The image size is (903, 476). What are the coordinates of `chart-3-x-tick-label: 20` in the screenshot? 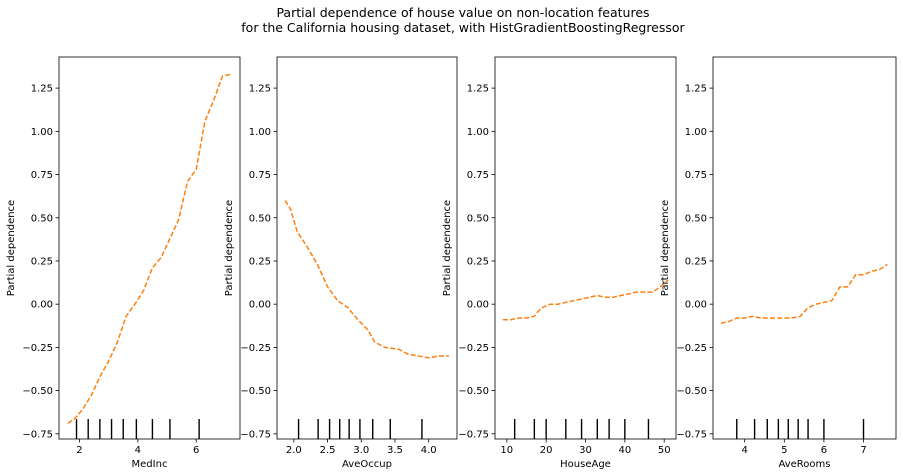 It's located at (546, 450).